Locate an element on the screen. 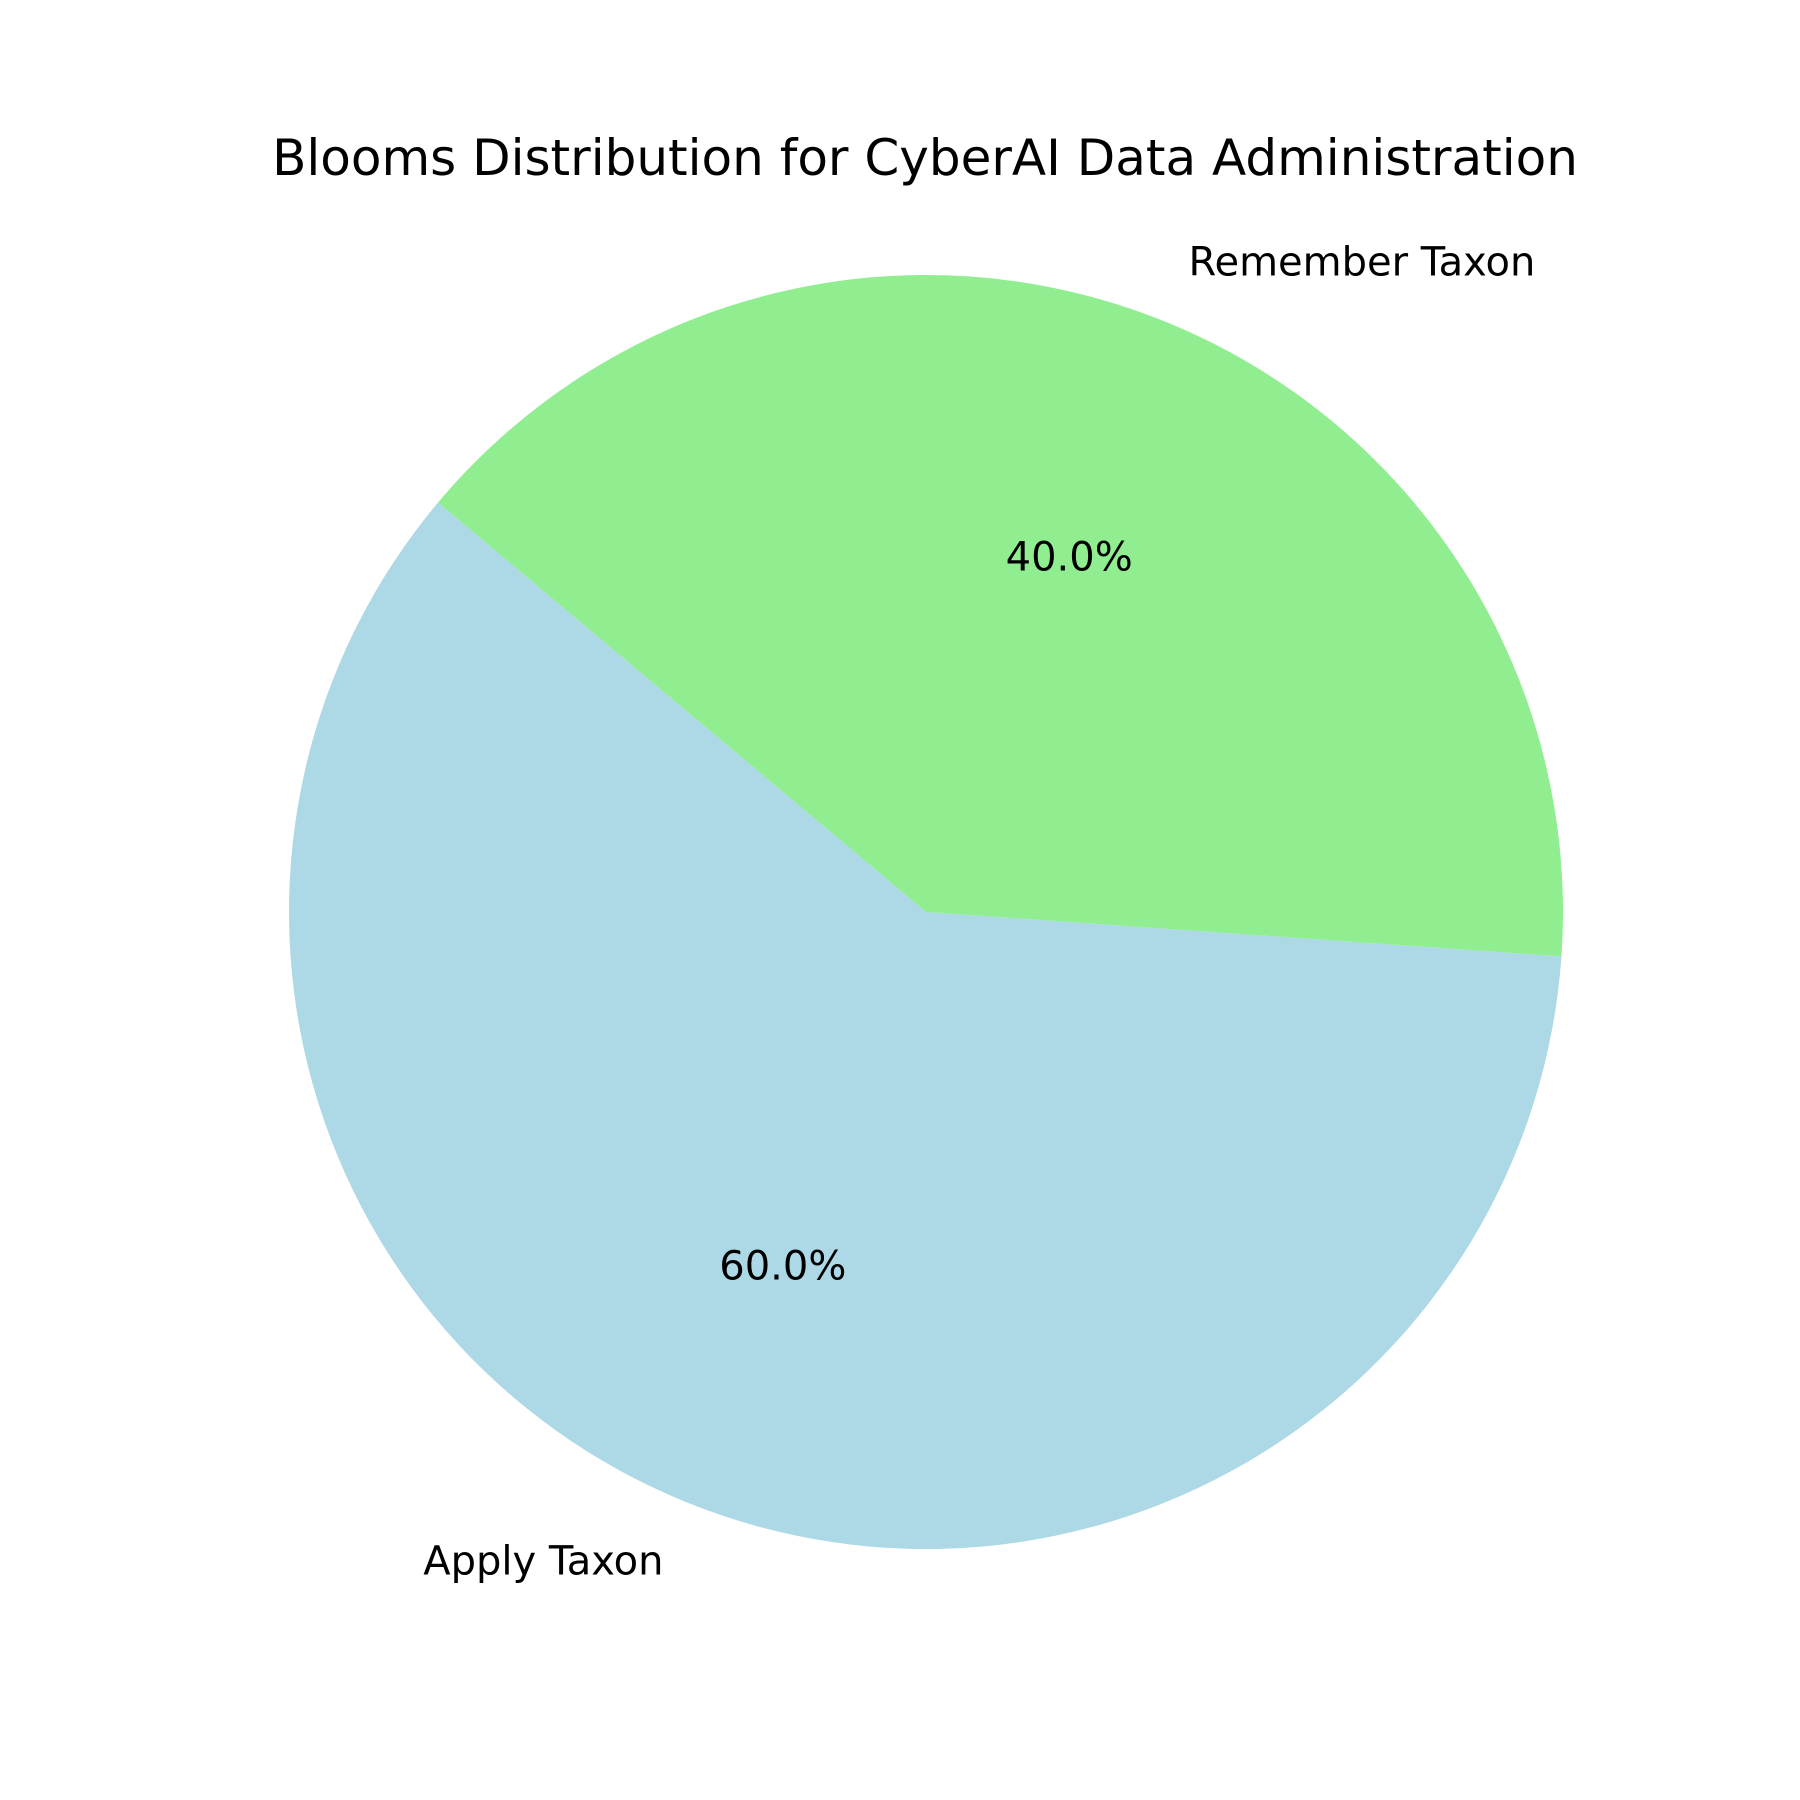 The height and width of the screenshot is (1800, 1800). slice-label-remember-taxon: Remember Taxon is located at coordinates (1361, 262).